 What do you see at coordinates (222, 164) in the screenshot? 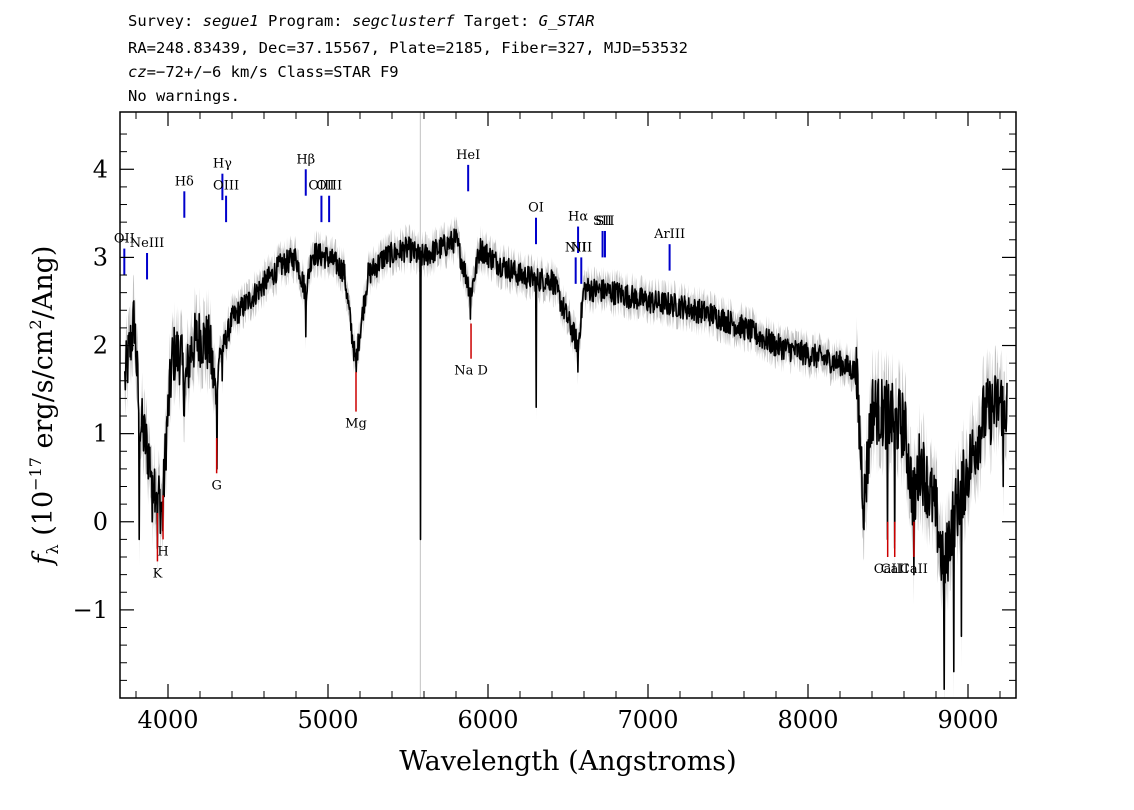
I see `emission-line-label: Hγ` at bounding box center [222, 164].